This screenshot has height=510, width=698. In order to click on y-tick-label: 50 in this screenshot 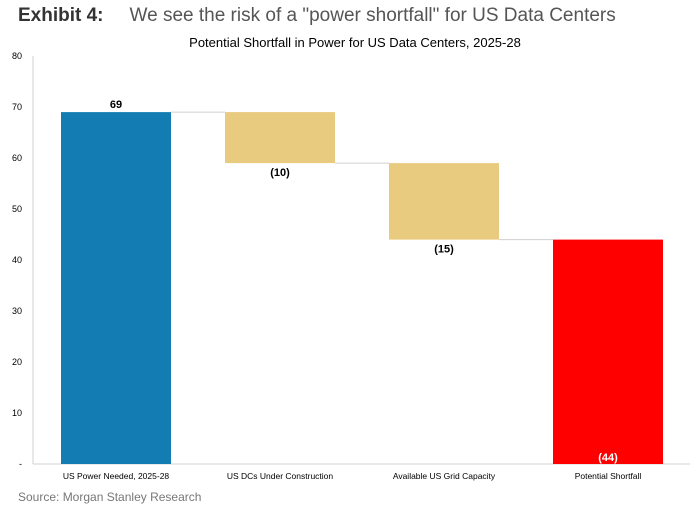, I will do `click(17, 209)`.